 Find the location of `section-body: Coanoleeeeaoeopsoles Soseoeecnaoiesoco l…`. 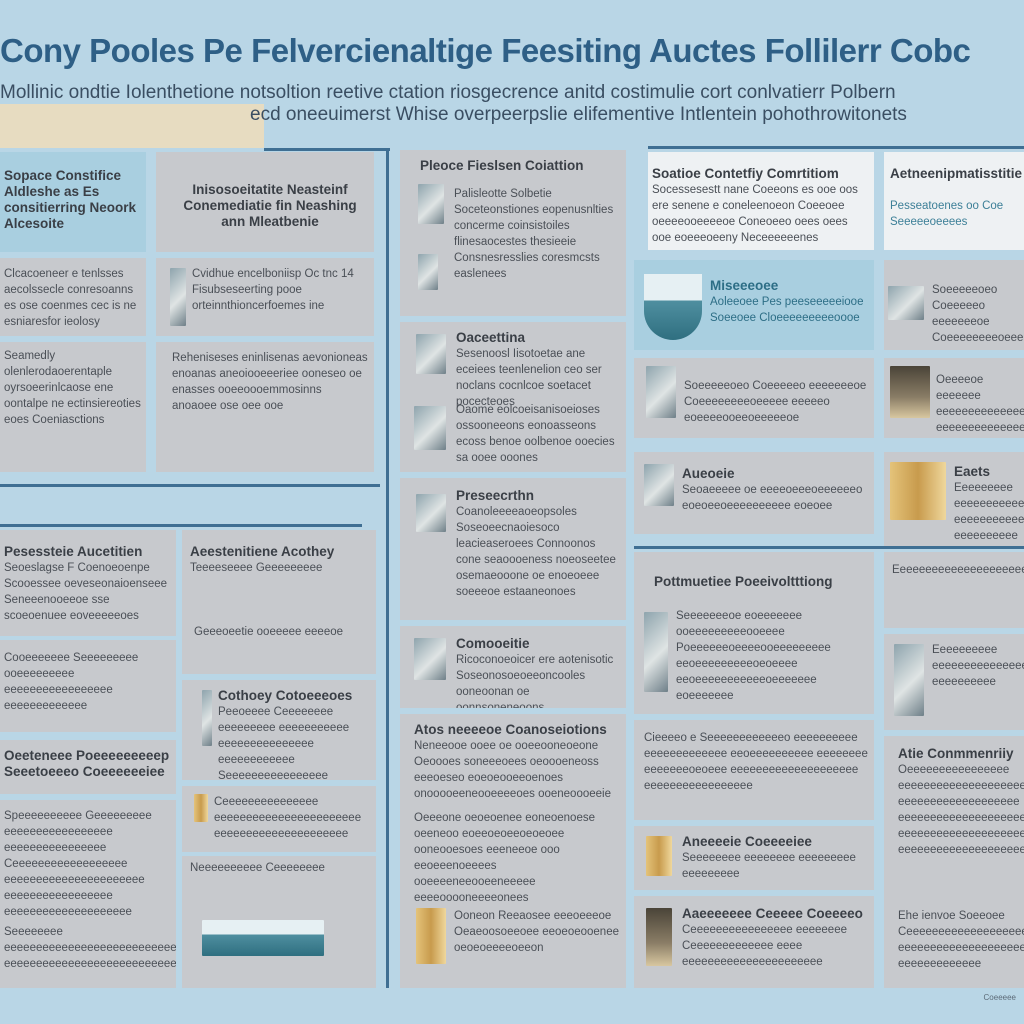

section-body: Coanoleeeeaoeopsoles Soseoeecnaoiesoco l… is located at coordinates (536, 552).